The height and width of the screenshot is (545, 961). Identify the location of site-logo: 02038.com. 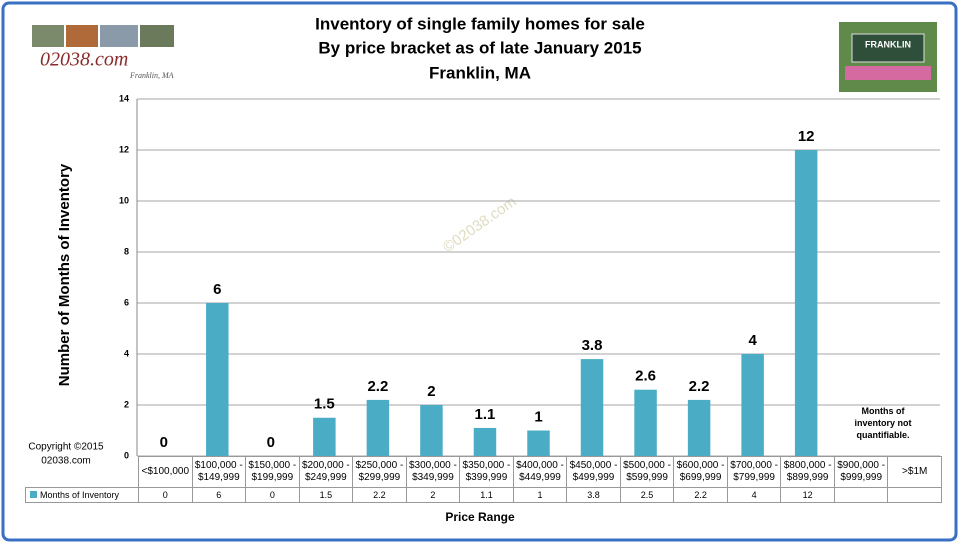
(84, 60).